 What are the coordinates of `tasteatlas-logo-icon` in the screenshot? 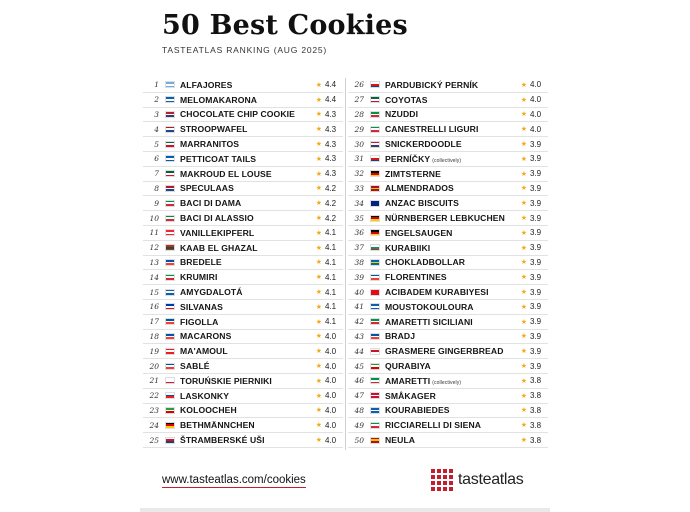 It's located at (442, 480).